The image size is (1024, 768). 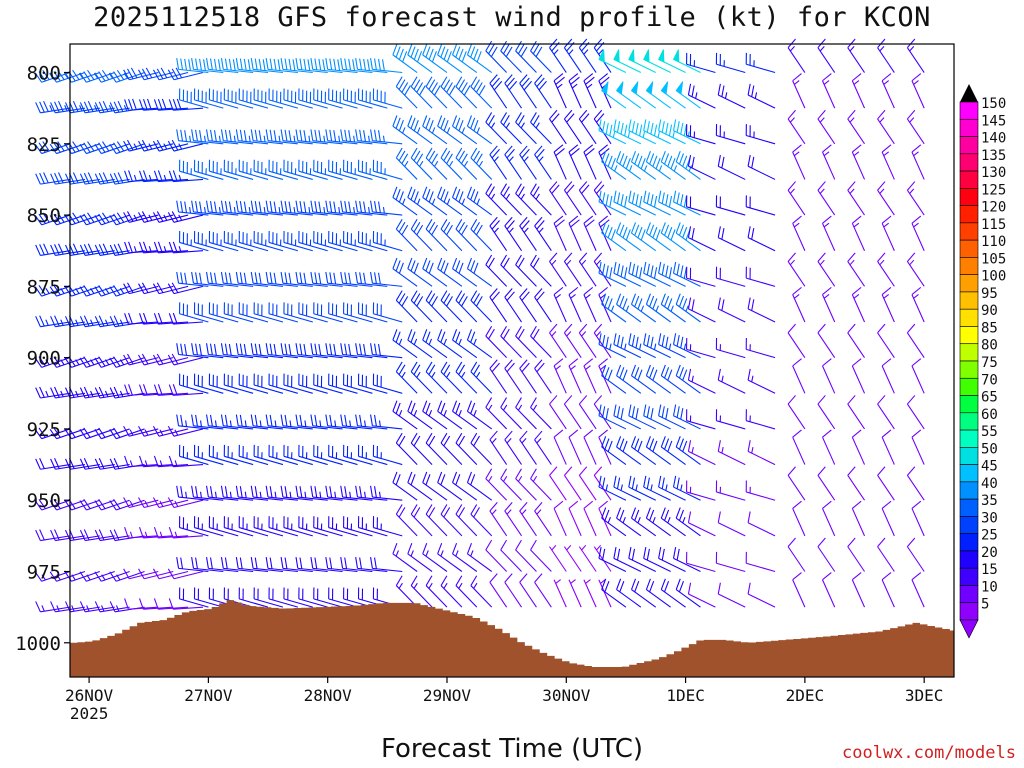 What do you see at coordinates (989, 484) in the screenshot?
I see `colorbar-label: 40` at bounding box center [989, 484].